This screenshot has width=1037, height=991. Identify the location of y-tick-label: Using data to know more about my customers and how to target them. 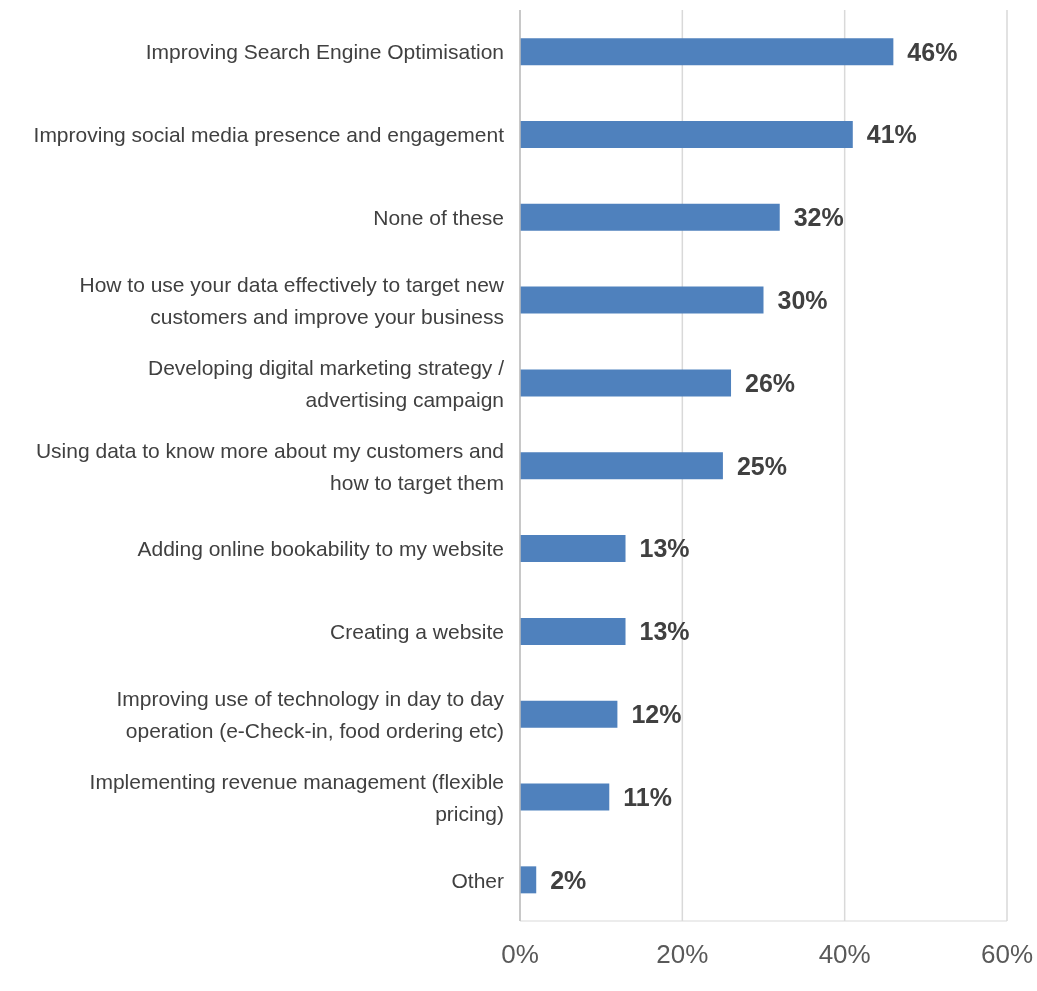
(269, 465).